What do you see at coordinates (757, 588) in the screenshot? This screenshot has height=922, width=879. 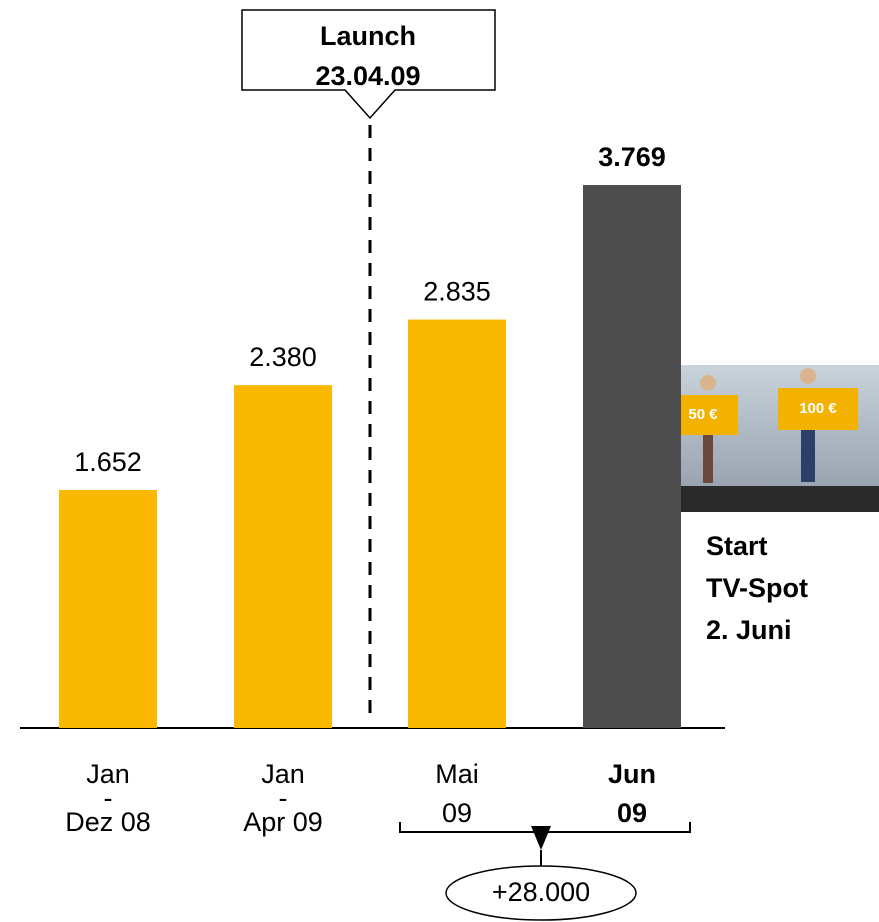 I see `tv-note: TV-Spot` at bounding box center [757, 588].